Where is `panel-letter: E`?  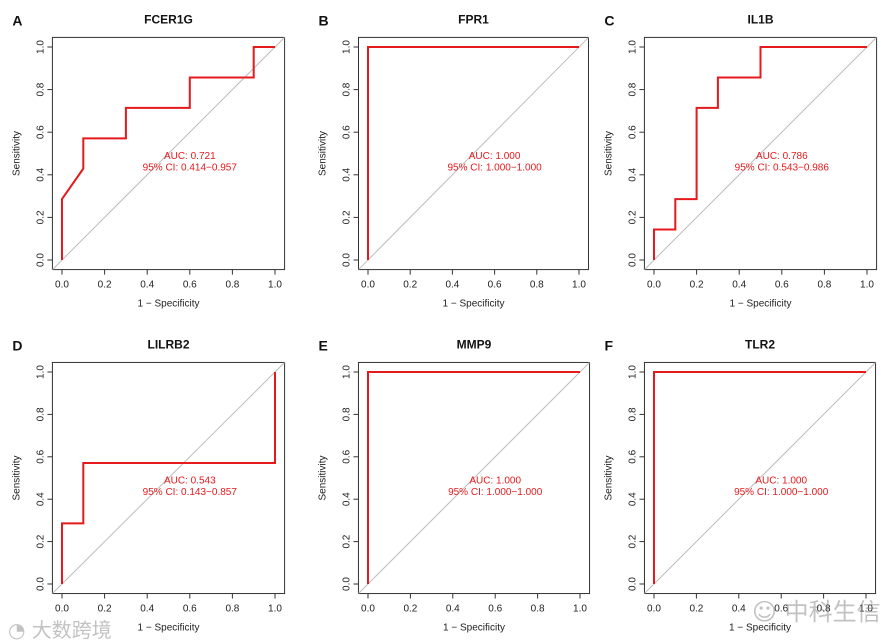 panel-letter: E is located at coordinates (322, 345).